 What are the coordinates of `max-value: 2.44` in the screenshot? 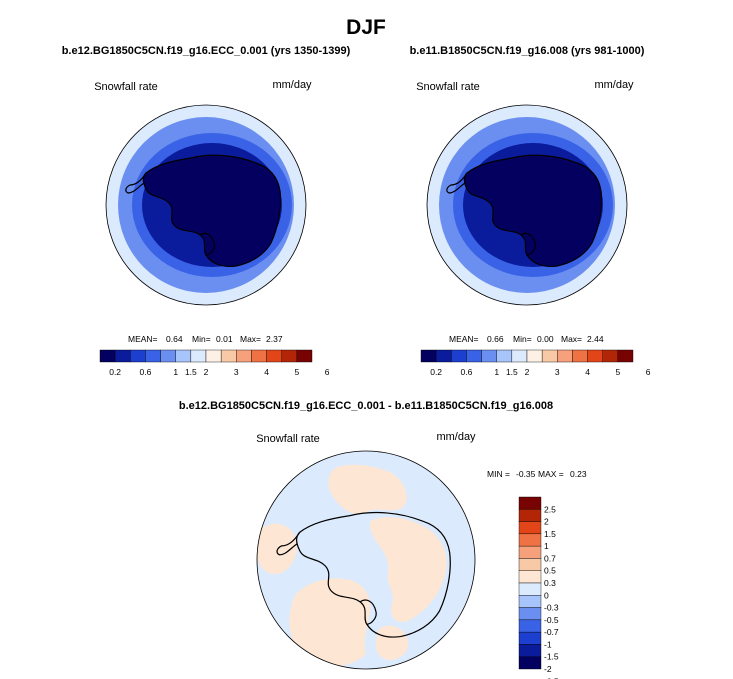 It's located at (595, 339).